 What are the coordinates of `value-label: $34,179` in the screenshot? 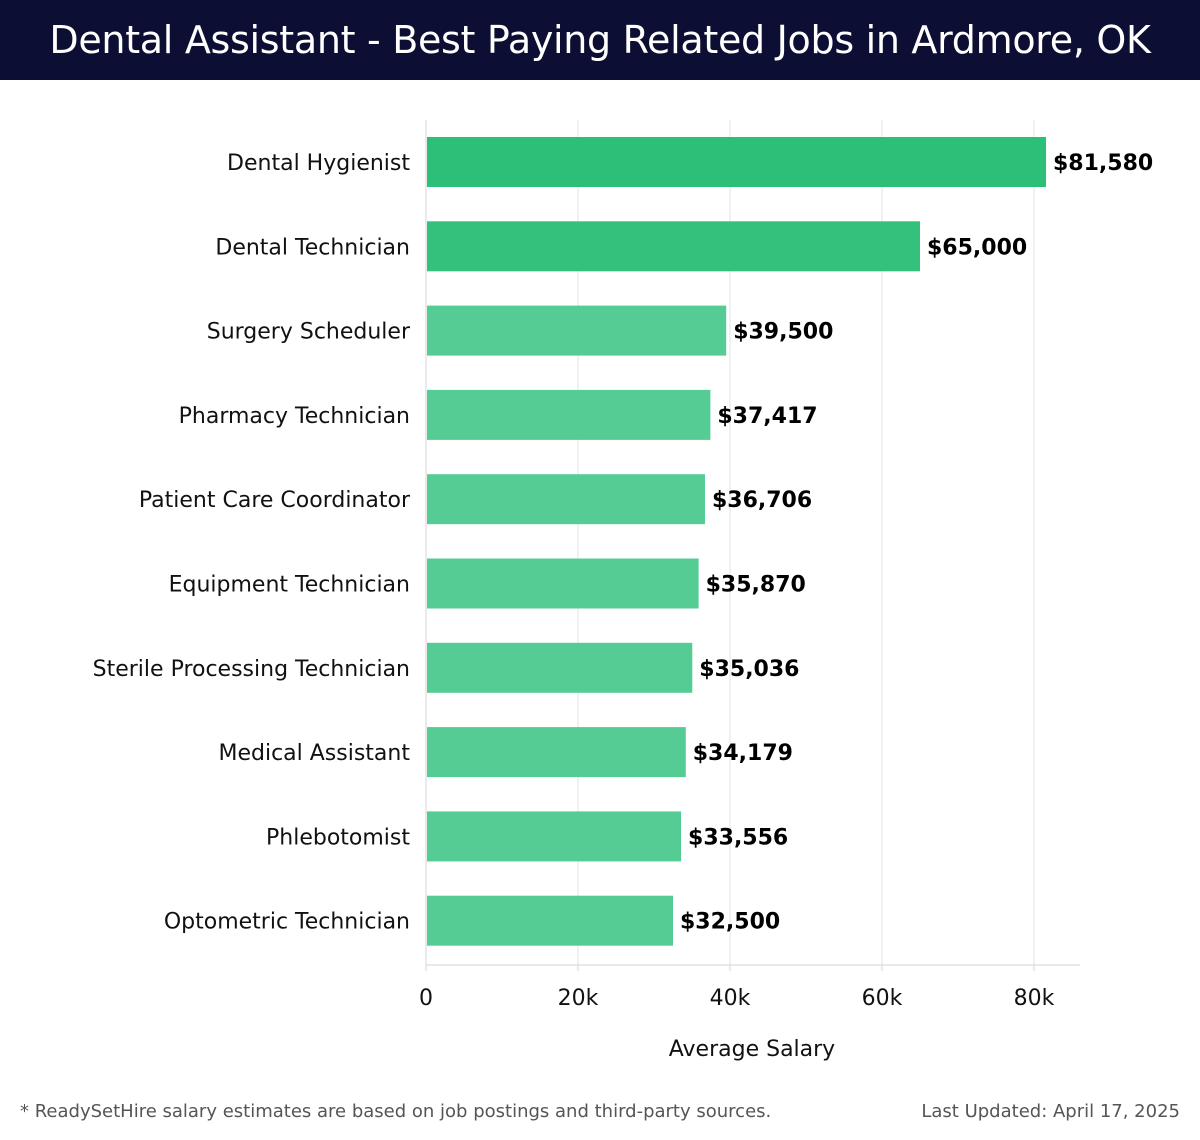 It's located at (743, 753).